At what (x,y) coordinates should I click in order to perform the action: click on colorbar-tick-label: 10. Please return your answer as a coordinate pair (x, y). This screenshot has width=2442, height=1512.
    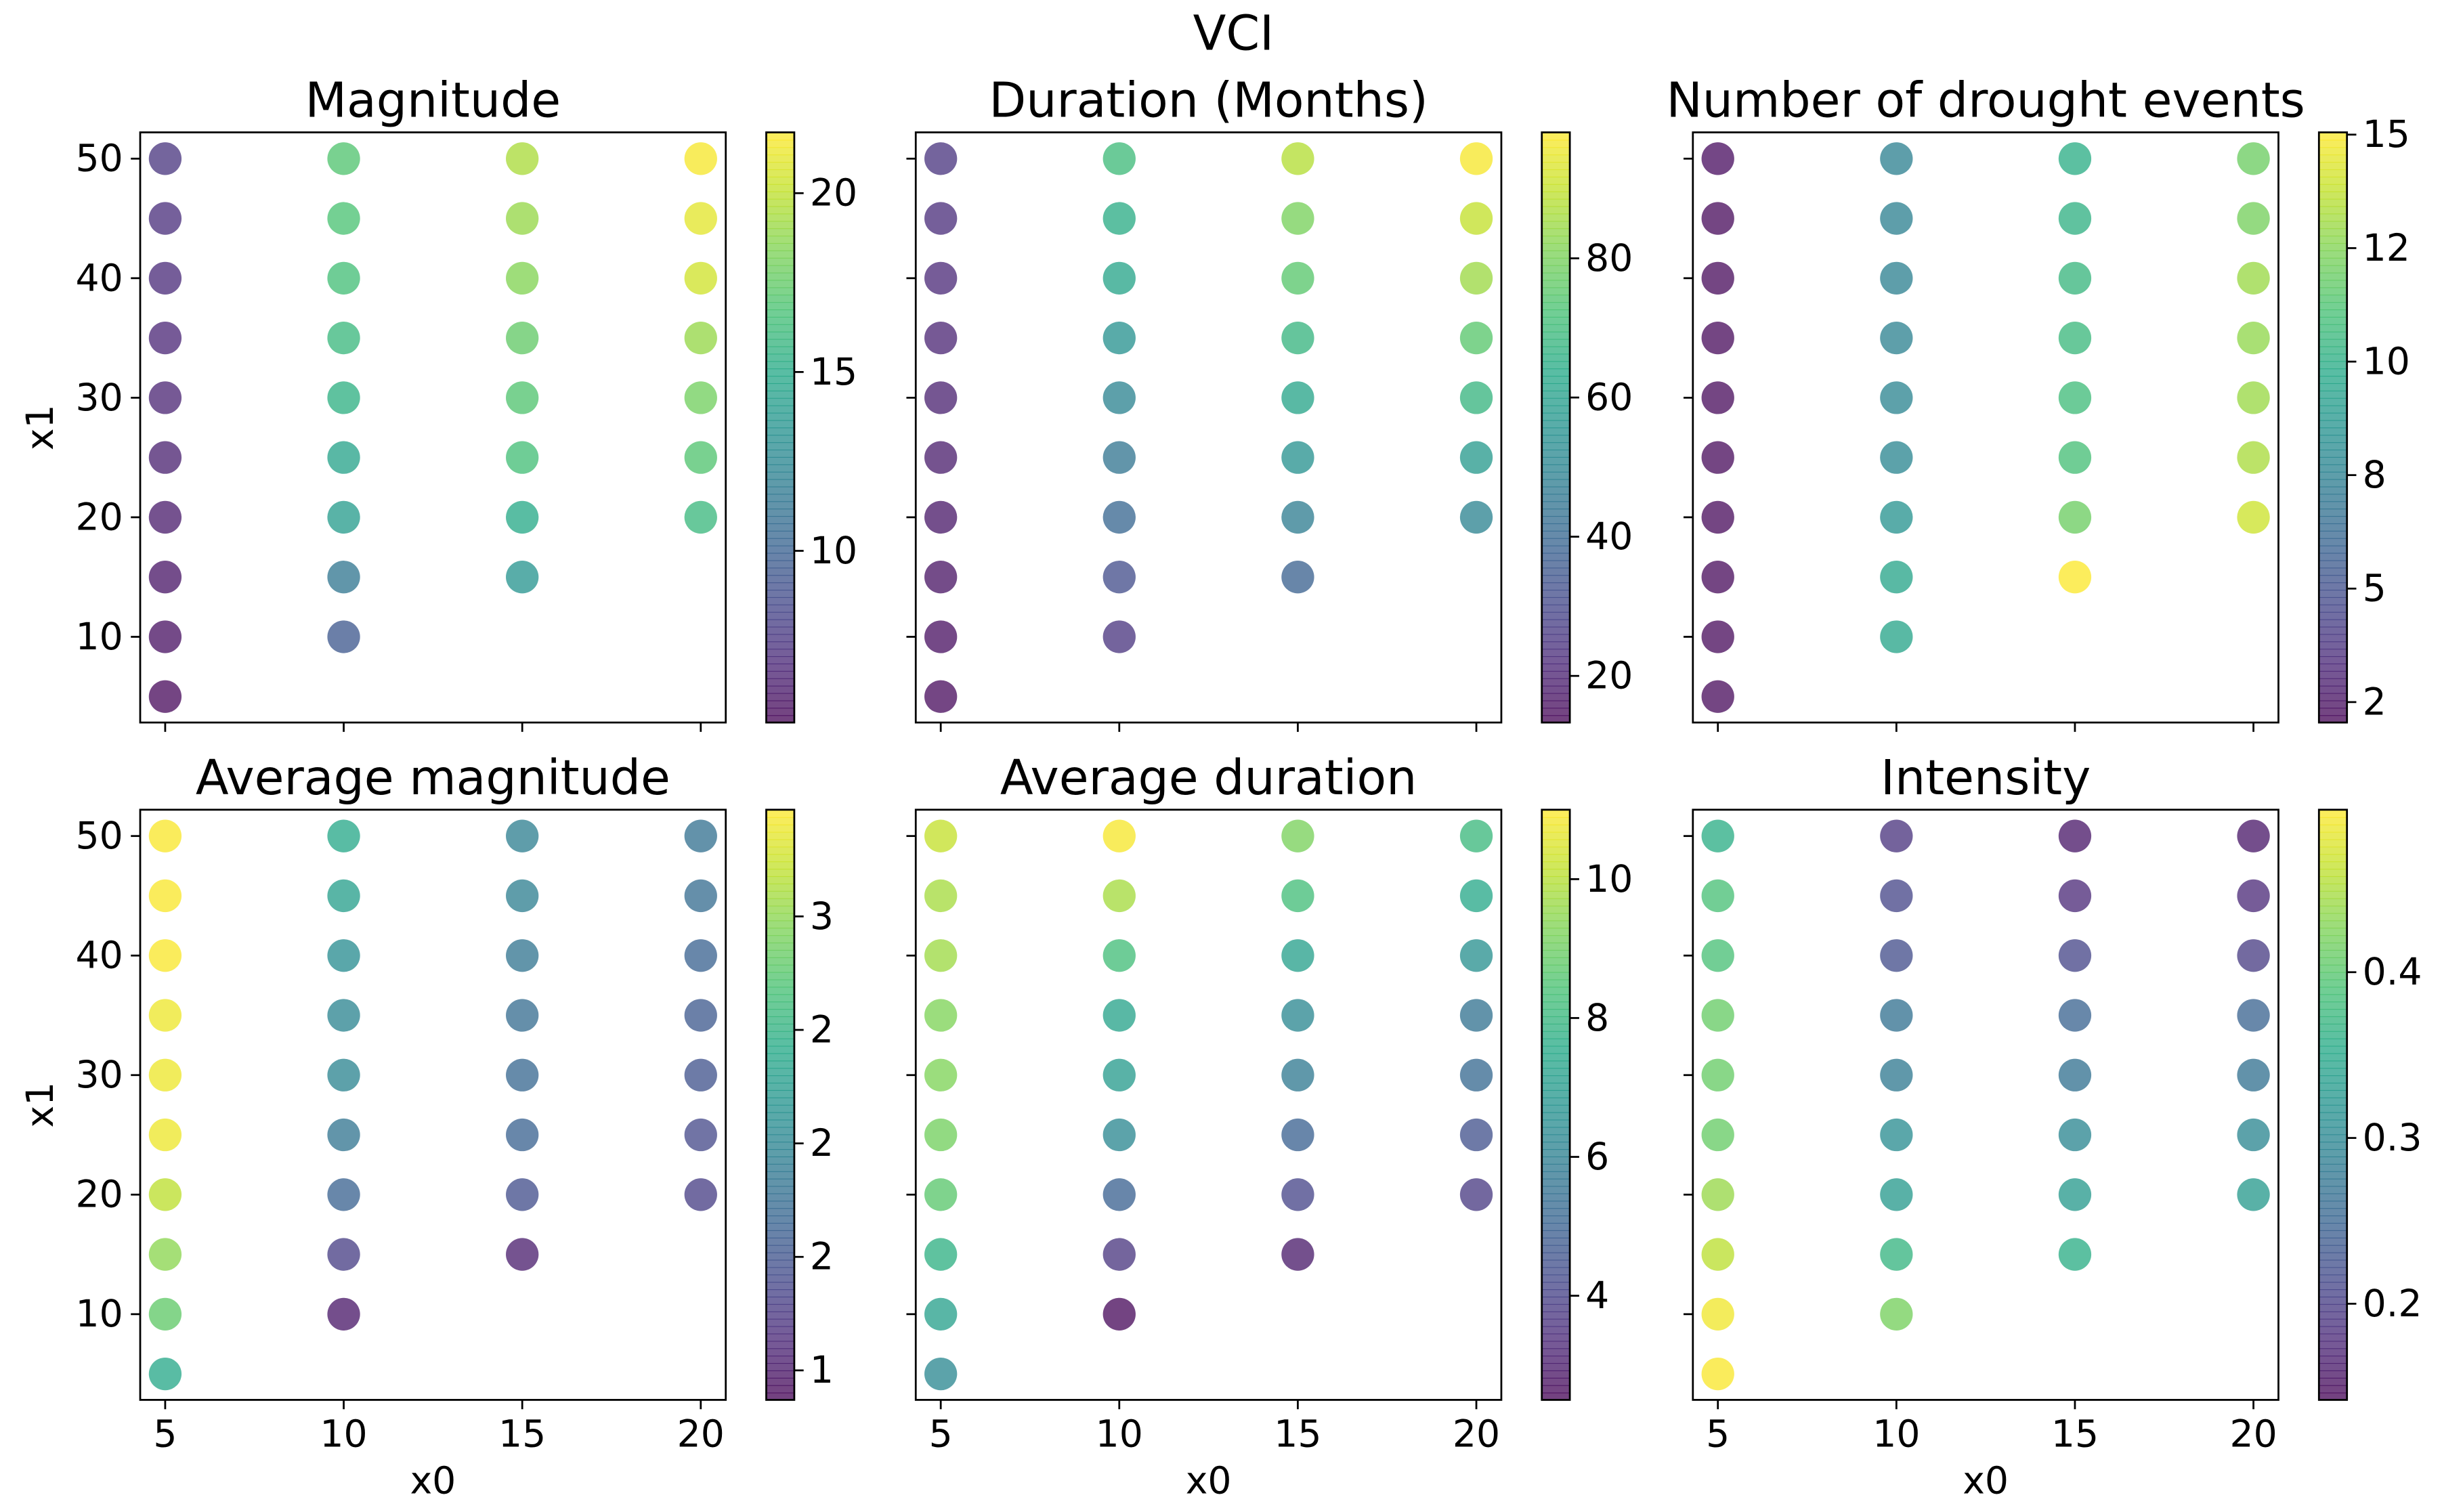
    Looking at the image, I should click on (2386, 361).